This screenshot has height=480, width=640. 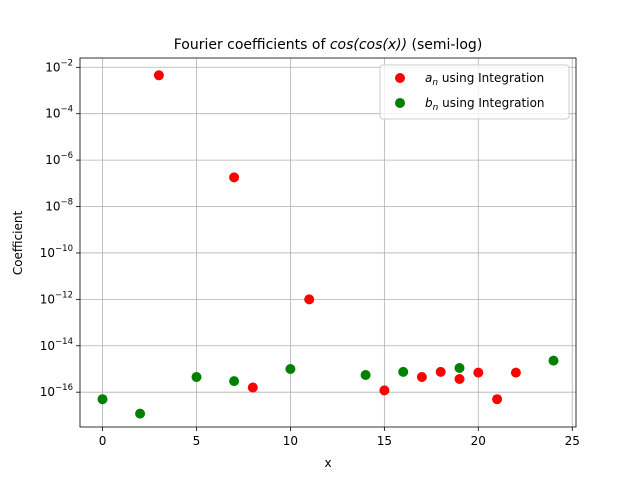 I want to click on y-tick-label: 10⁻¹⁴, so click(x=56, y=345).